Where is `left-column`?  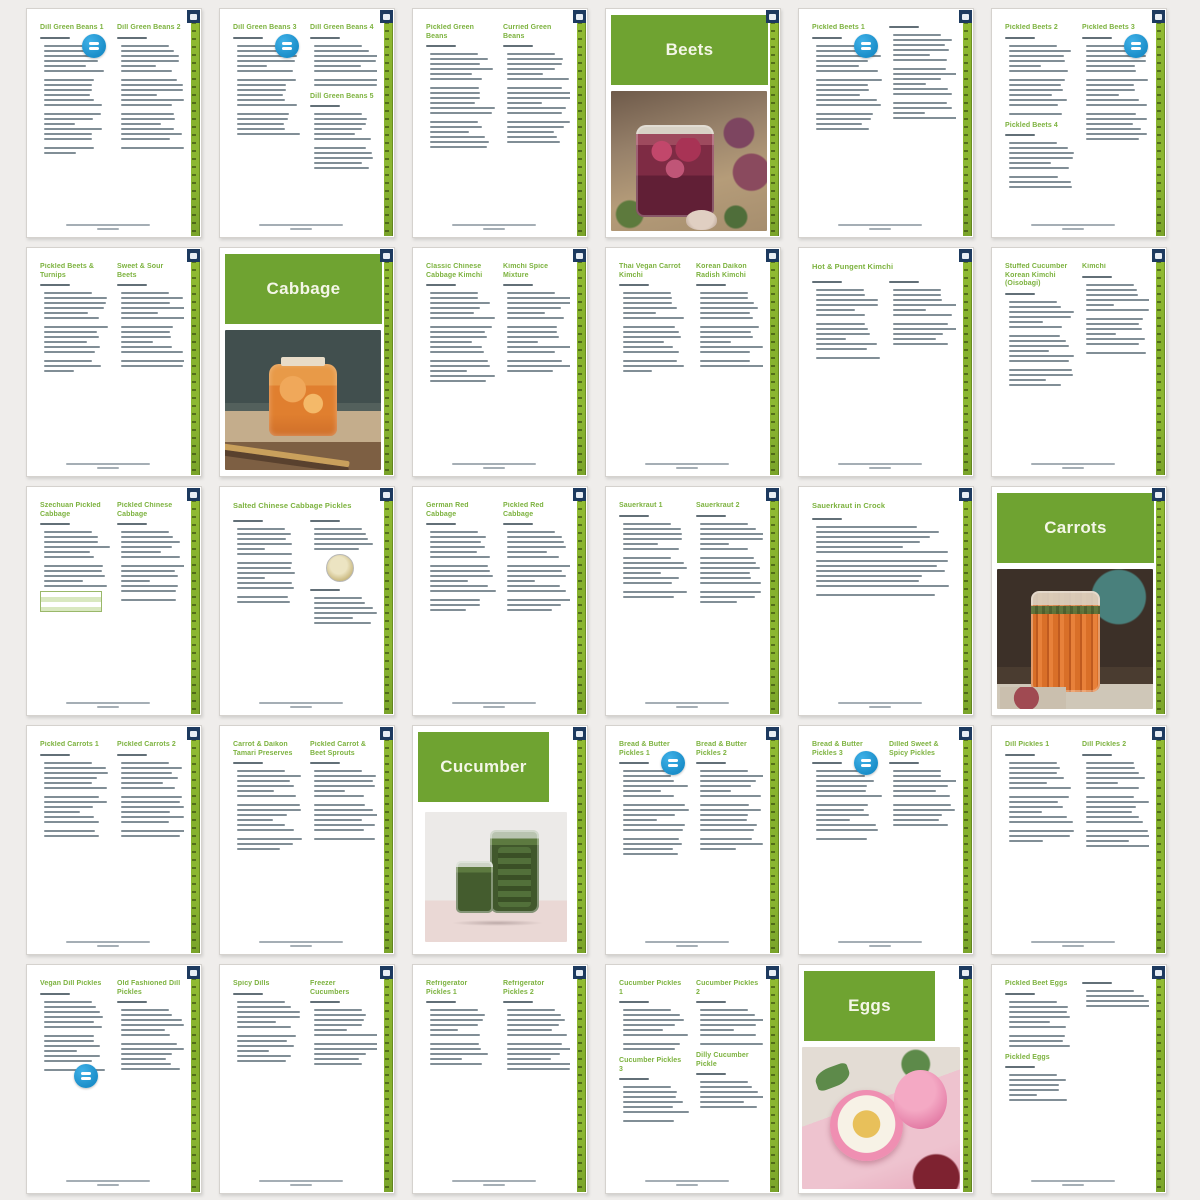
left-column is located at coordinates (846, 322).